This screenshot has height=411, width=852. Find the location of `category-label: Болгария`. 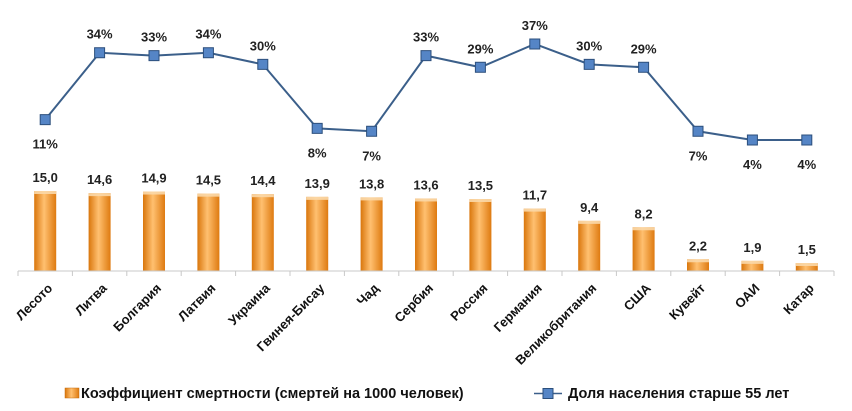

category-label: Болгария is located at coordinates (137, 308).